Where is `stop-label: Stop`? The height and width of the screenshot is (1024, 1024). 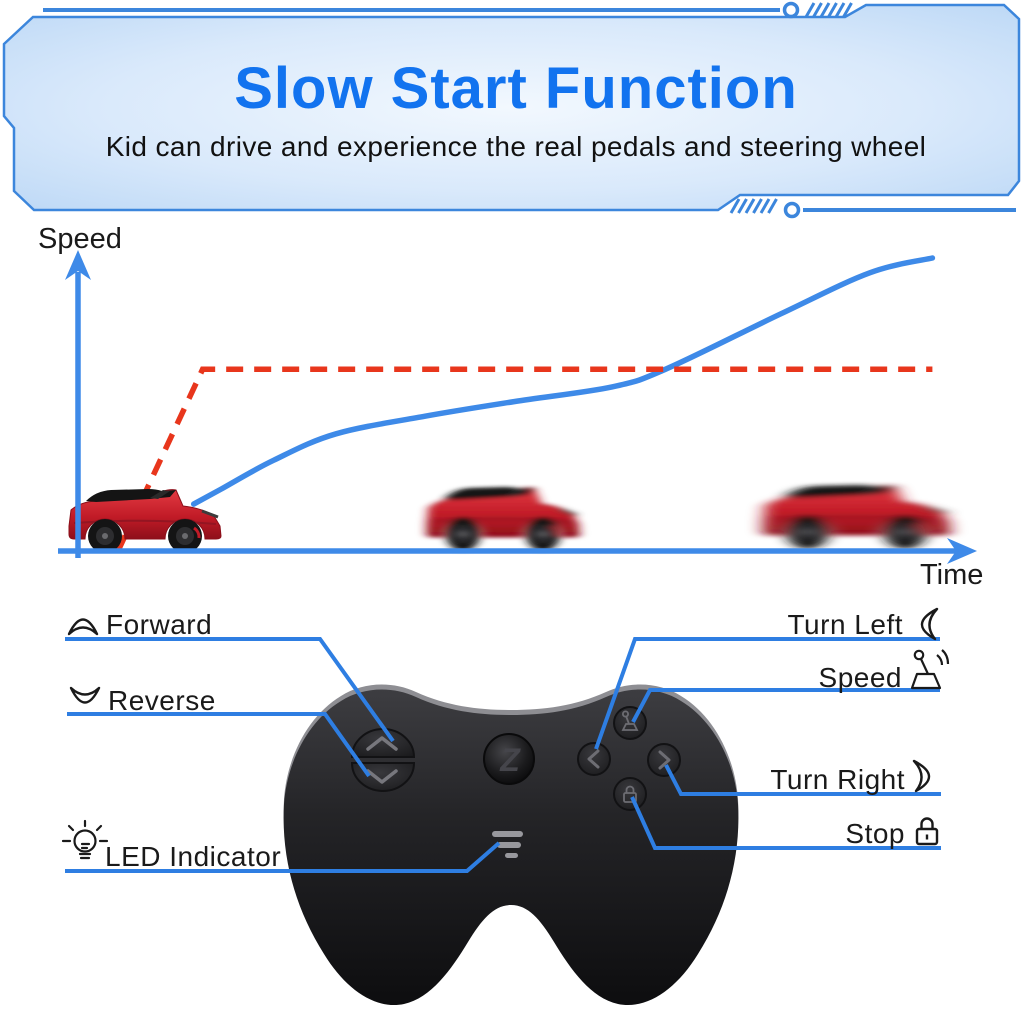 stop-label: Stop is located at coordinates (875, 833).